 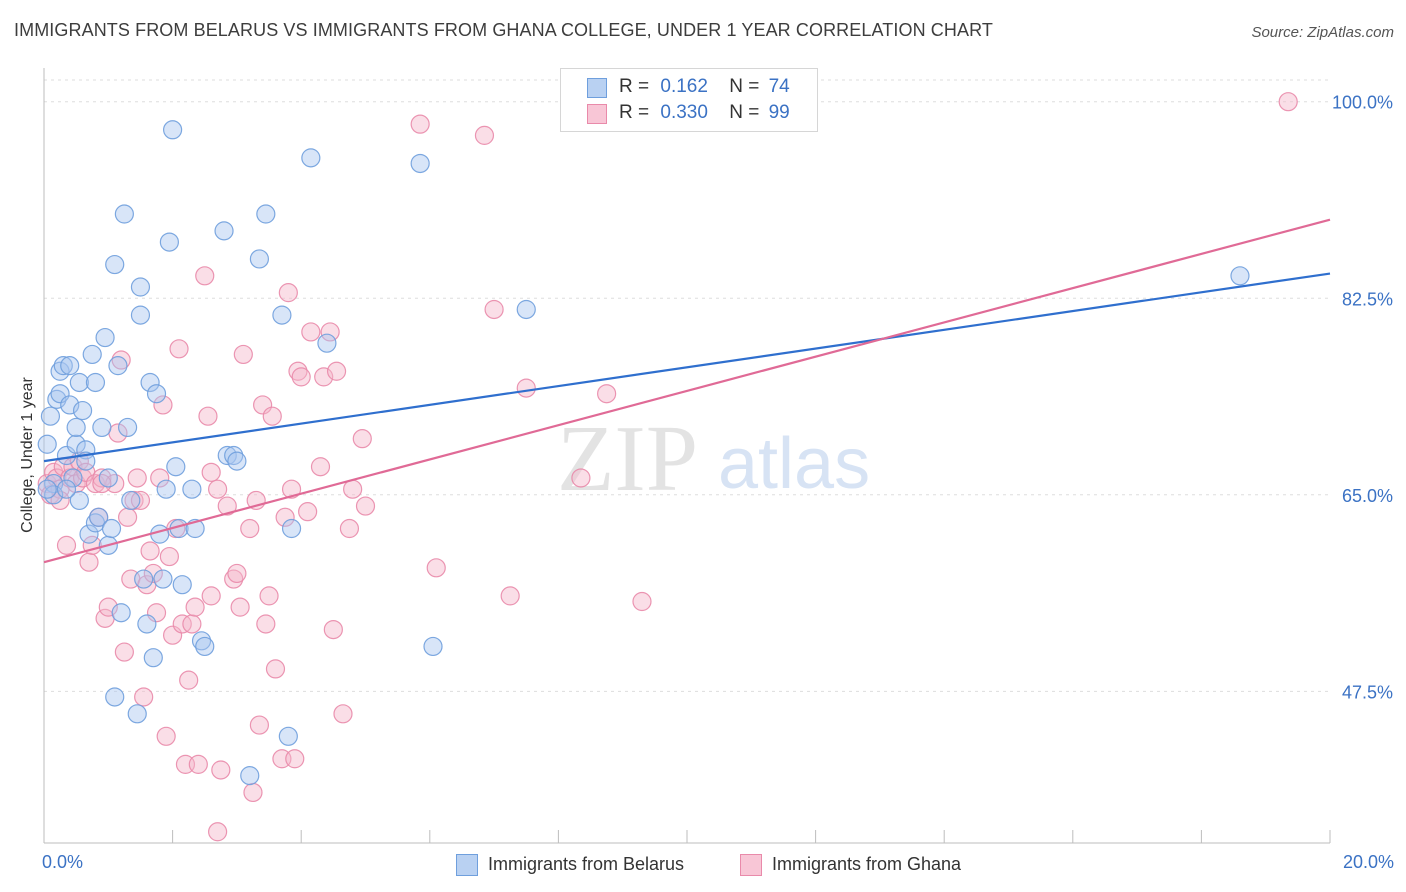 I want to click on legend-r-label: R =, so click(x=634, y=86).